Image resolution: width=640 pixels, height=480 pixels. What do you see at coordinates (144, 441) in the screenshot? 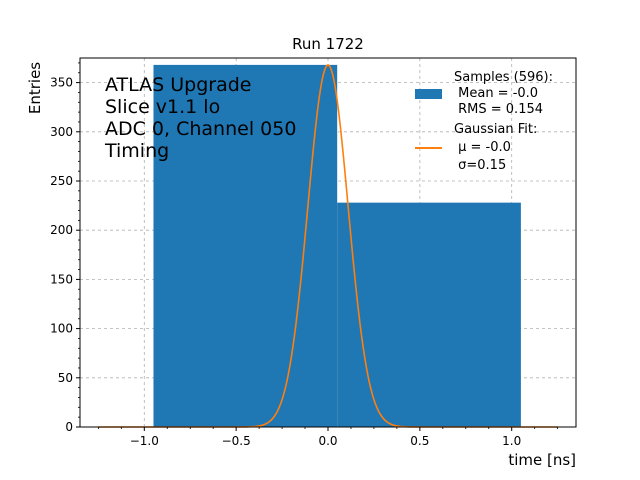
I see `x-tick-label: −1.0` at bounding box center [144, 441].